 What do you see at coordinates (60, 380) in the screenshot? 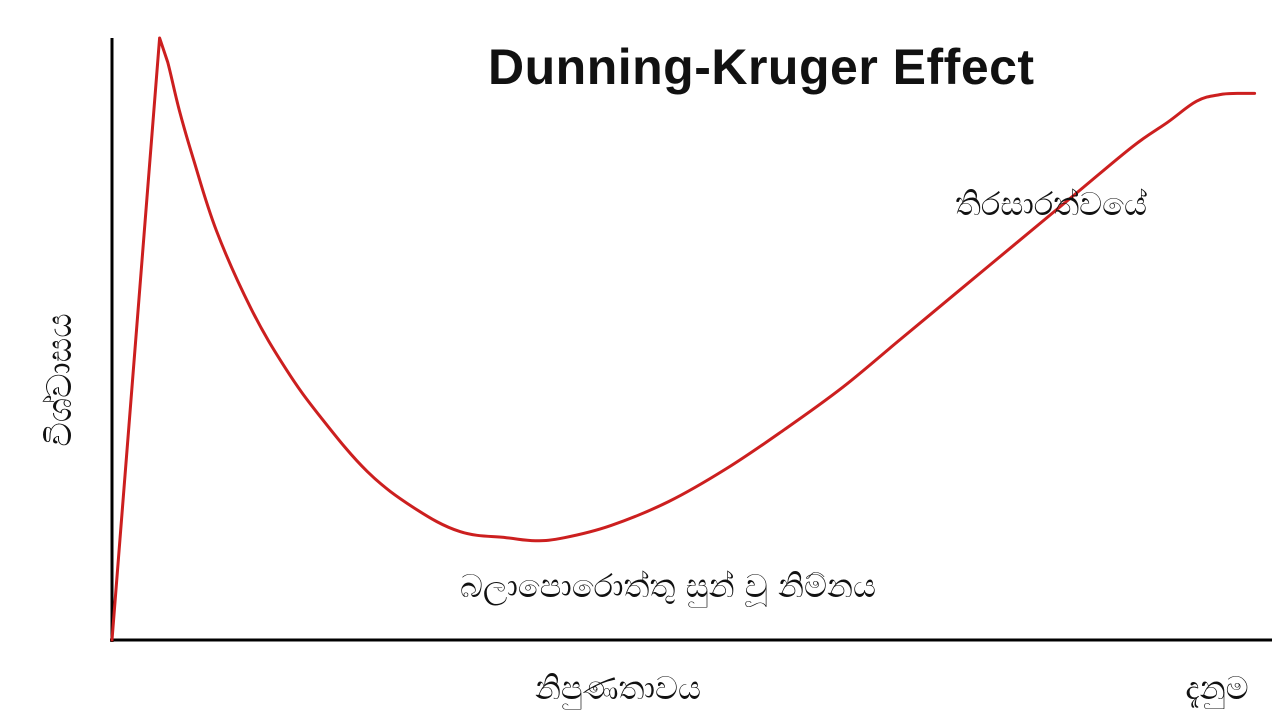
I see `y-axis-label: විශ්වාසය` at bounding box center [60, 380].